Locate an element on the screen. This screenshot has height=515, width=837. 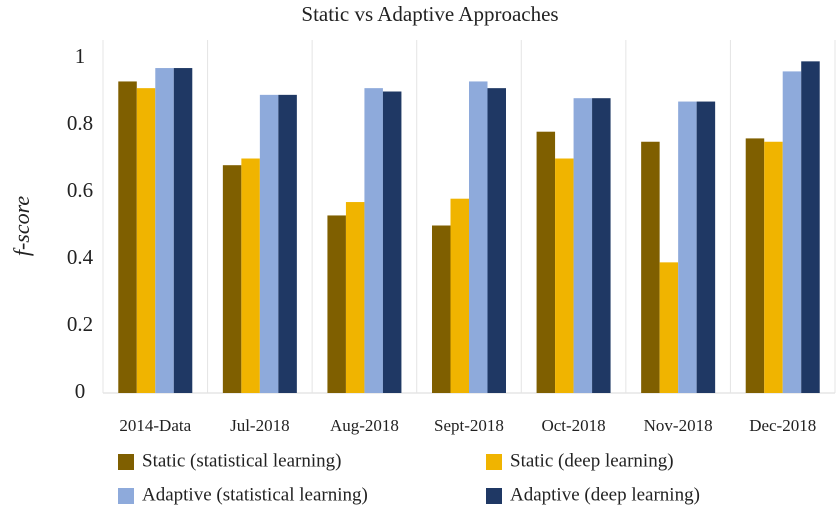
y-tick-label: 0.8 is located at coordinates (80, 123).